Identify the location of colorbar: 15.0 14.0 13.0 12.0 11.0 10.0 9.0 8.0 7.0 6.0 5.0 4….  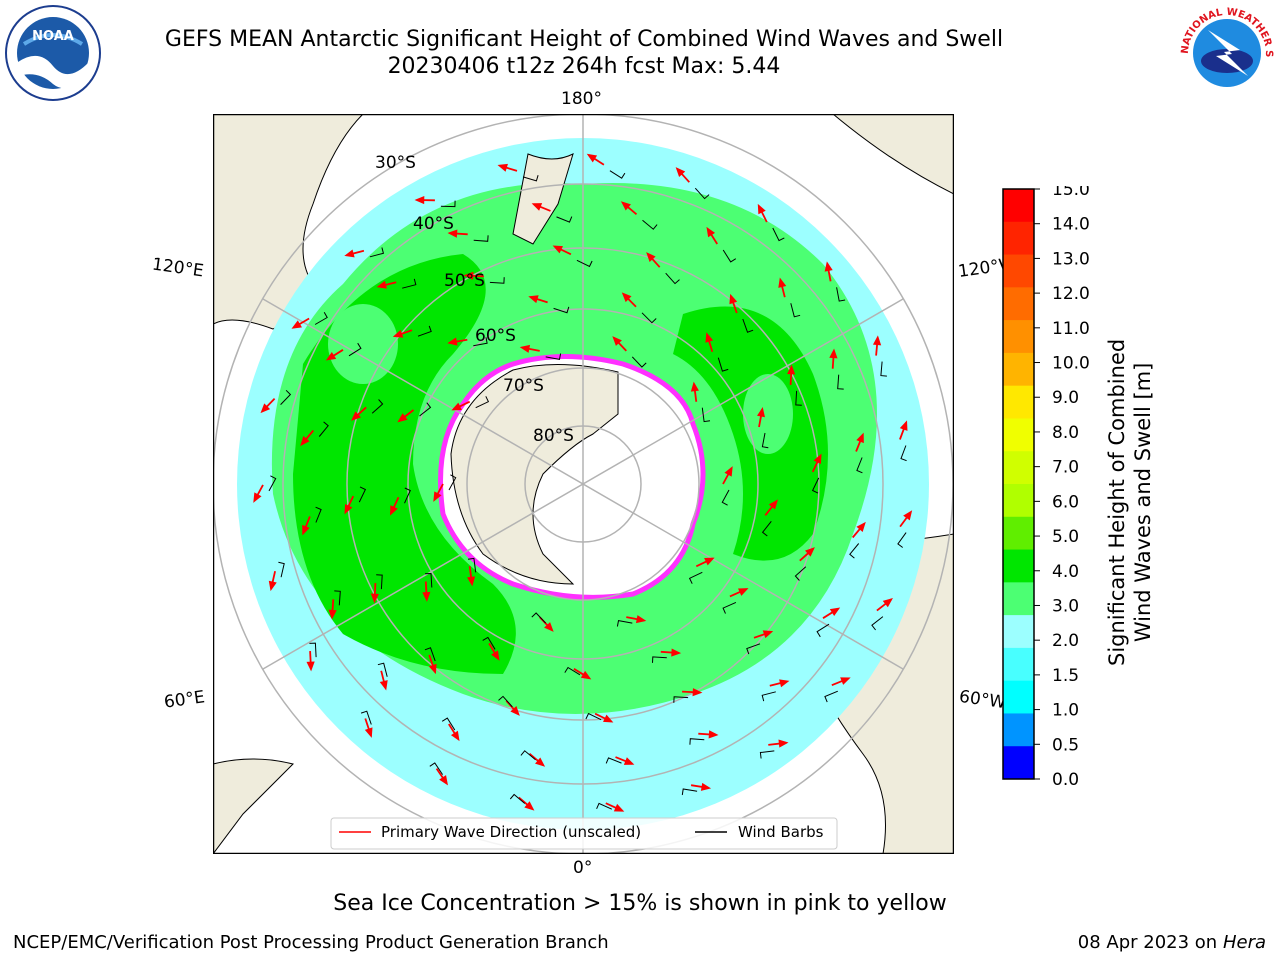
(1046, 486).